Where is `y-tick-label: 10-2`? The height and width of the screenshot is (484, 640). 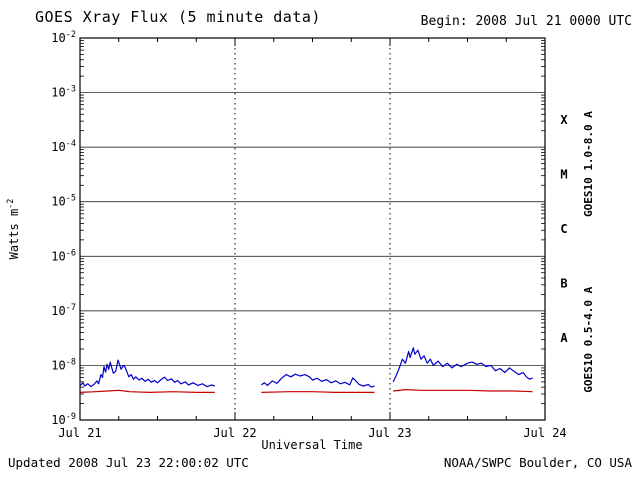 y-tick-label: 10-2 is located at coordinates (63, 37).